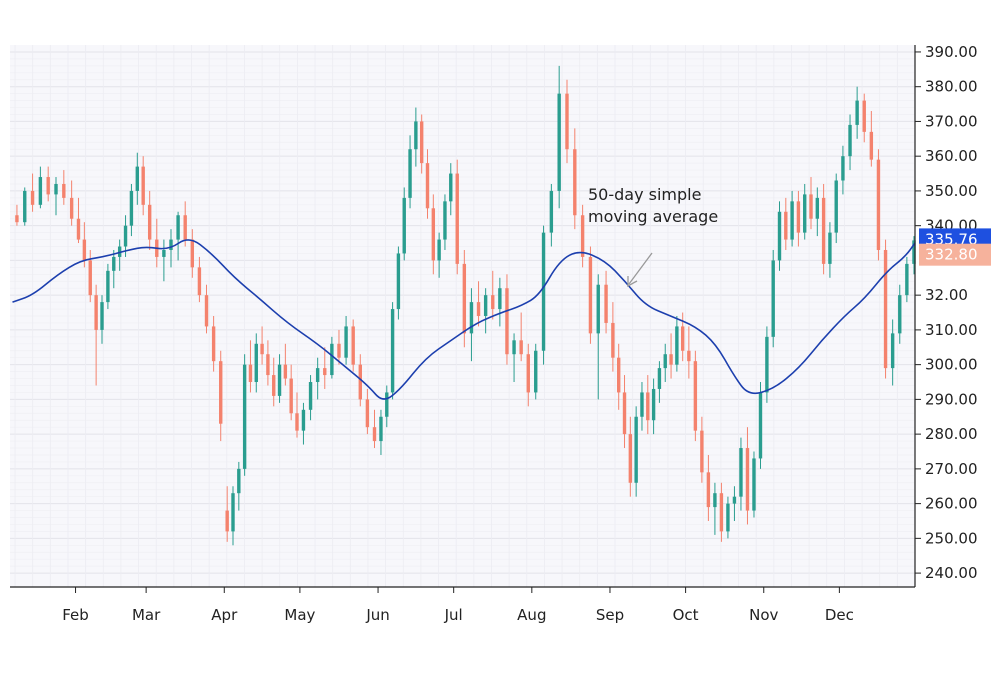  I want to click on x-tick-label: May, so click(299, 615).